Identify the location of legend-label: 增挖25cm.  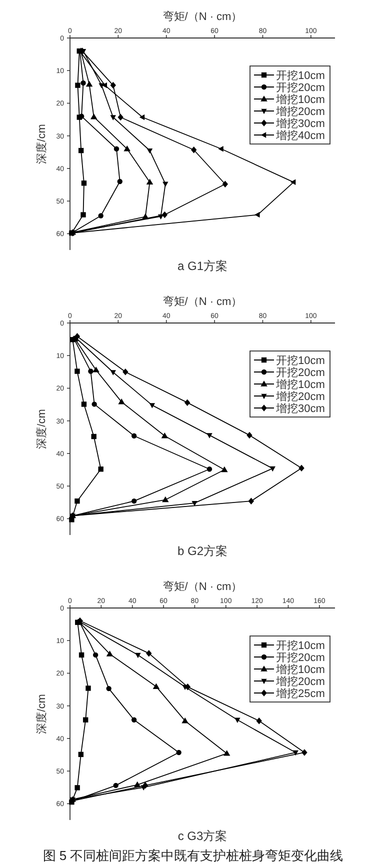
(300, 693).